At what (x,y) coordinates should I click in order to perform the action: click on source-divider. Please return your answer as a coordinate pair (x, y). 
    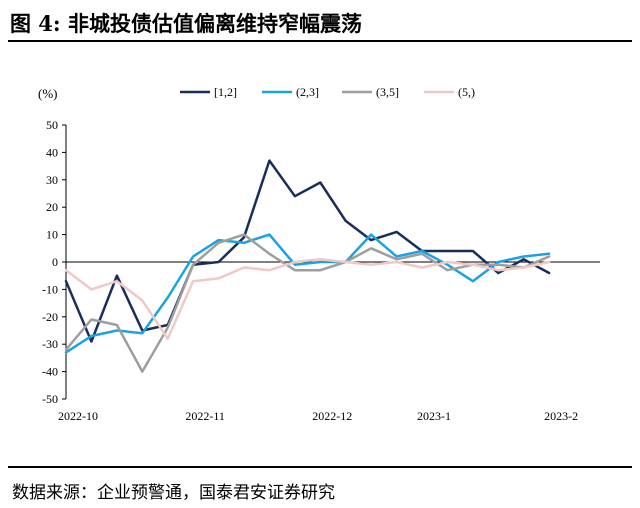
    Looking at the image, I should click on (320, 467).